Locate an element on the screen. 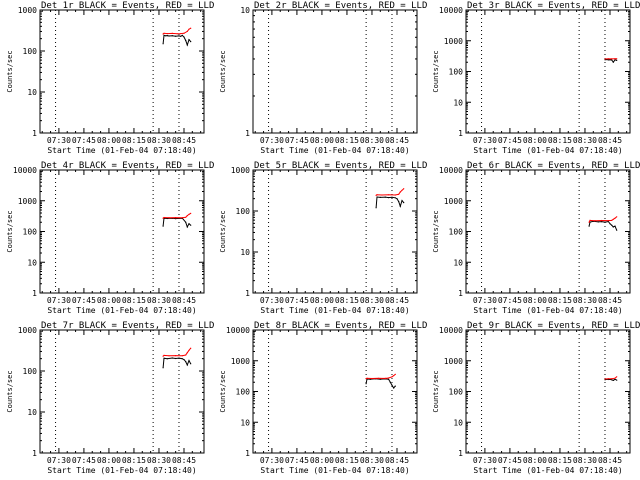 Image resolution: width=640 pixels, height=480 pixels. panel-title: Det 4r BLACK = Events, RED = LLD is located at coordinates (127, 166).